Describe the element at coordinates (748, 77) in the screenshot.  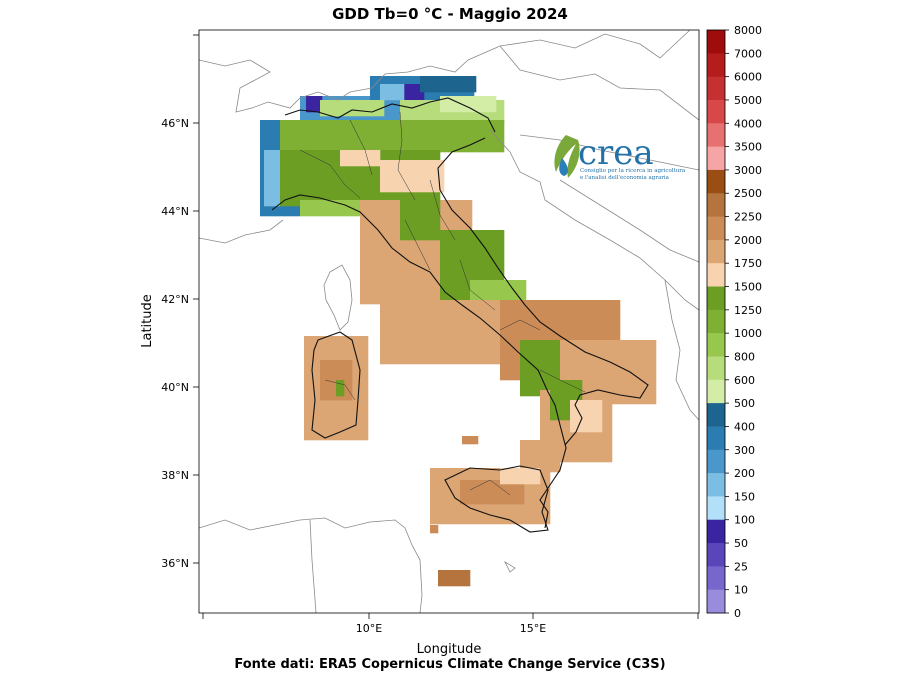
I see `colorbar-label: 6000` at that location.